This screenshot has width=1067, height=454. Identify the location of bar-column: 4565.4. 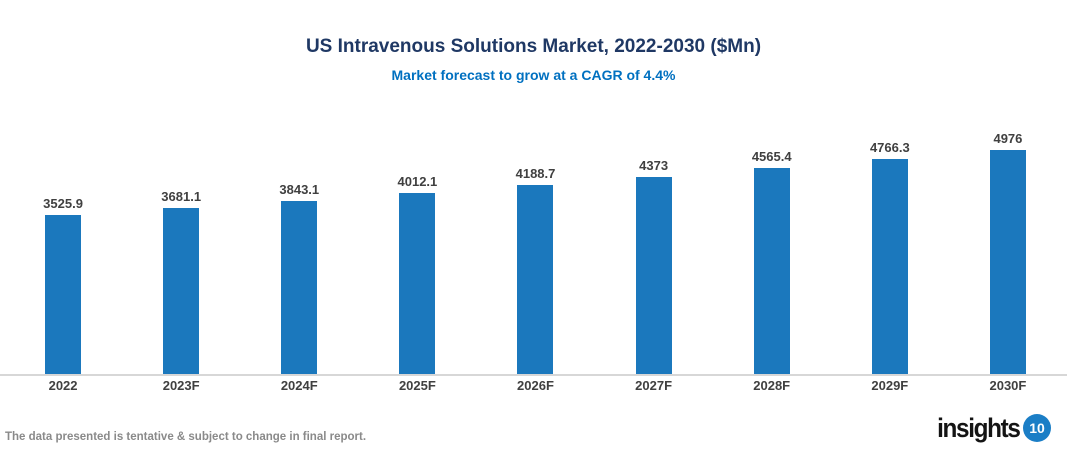
(772, 261).